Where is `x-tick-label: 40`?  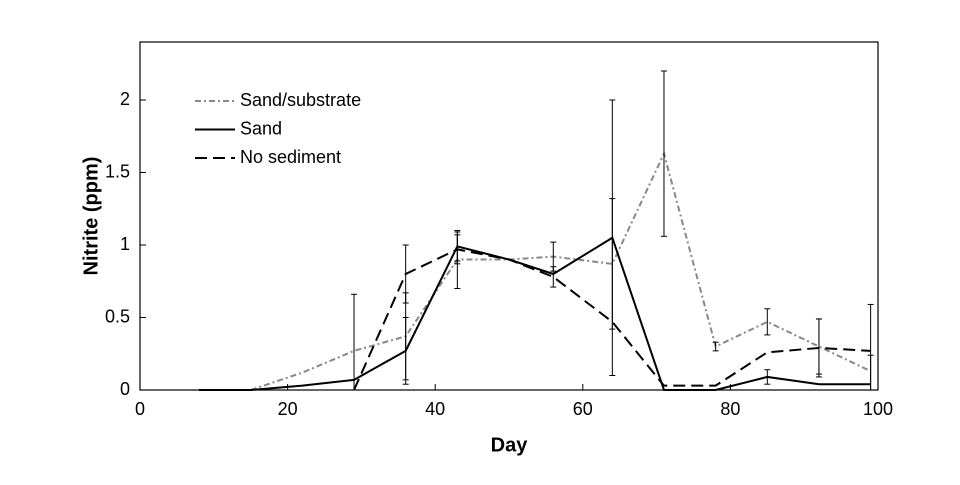 x-tick-label: 40 is located at coordinates (435, 409).